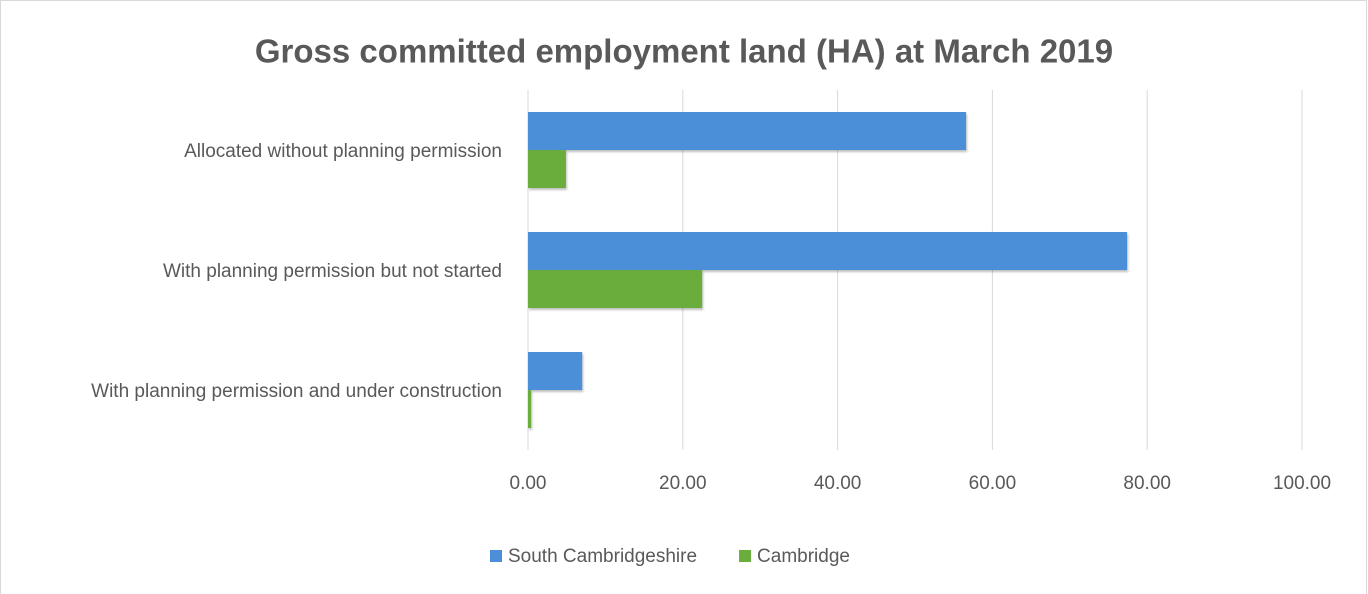 The image size is (1368, 594). What do you see at coordinates (528, 483) in the screenshot?
I see `x-tick-label: 0.00` at bounding box center [528, 483].